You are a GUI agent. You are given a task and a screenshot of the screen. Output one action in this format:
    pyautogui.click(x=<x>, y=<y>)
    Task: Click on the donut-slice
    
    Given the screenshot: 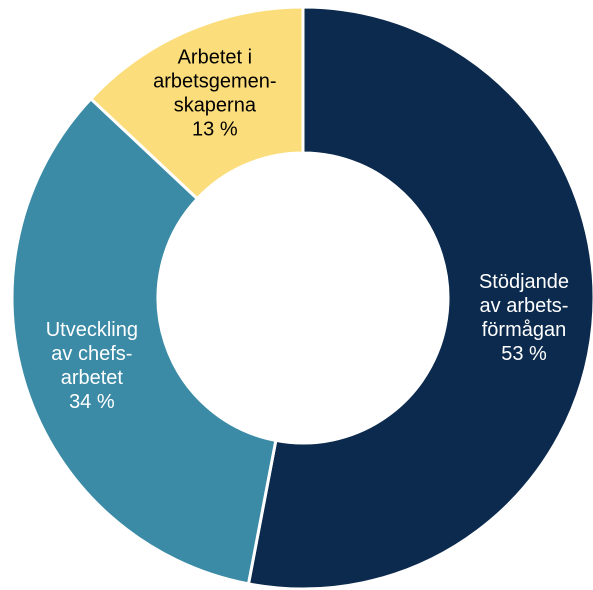 What is the action you would take?
    pyautogui.click(x=196, y=103)
    